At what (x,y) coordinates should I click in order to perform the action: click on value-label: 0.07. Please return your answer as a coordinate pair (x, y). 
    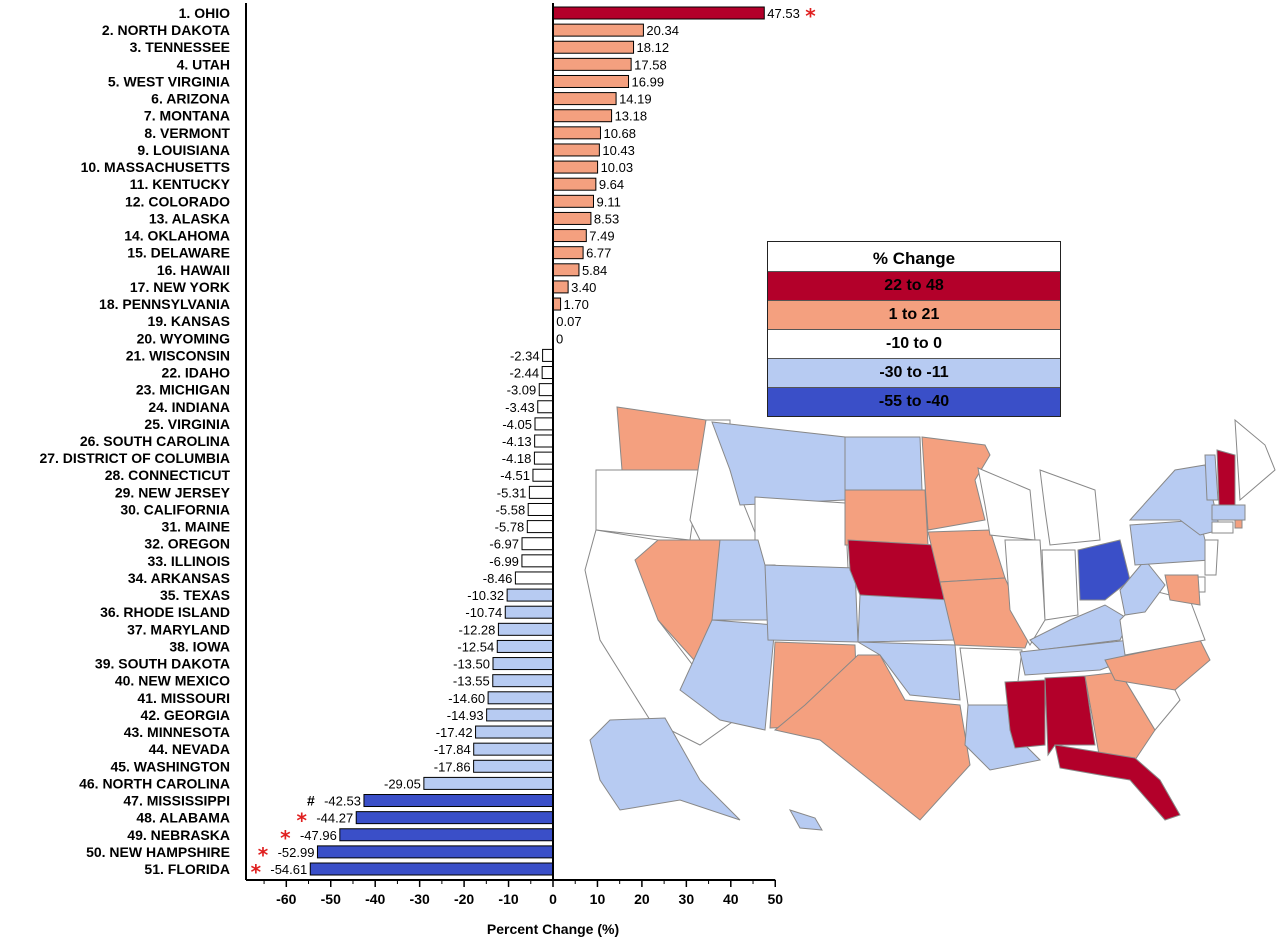
    Looking at the image, I should click on (568, 321).